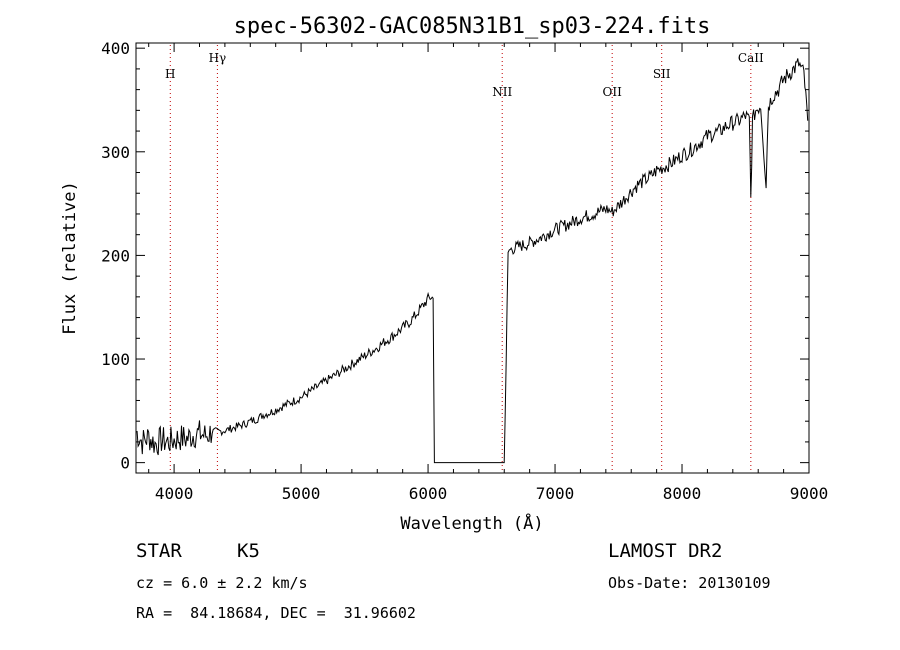  What do you see at coordinates (115, 152) in the screenshot?
I see `y-tick-label: 300` at bounding box center [115, 152].